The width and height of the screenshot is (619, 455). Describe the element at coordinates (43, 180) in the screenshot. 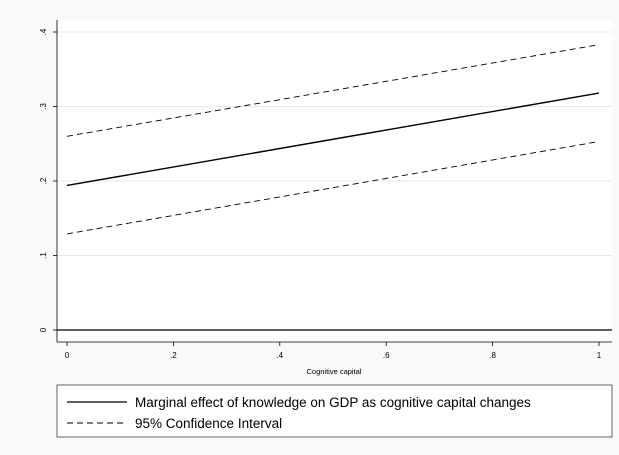

I see `y-tick-label-2: .2` at that location.